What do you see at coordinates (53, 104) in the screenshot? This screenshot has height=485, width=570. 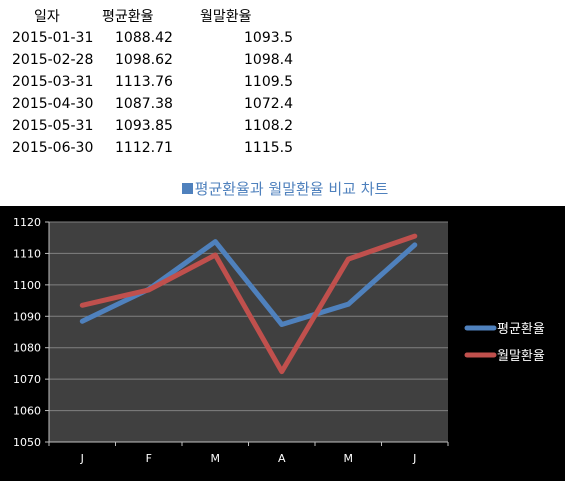 I see `cell-date: 2015-04-30` at bounding box center [53, 104].